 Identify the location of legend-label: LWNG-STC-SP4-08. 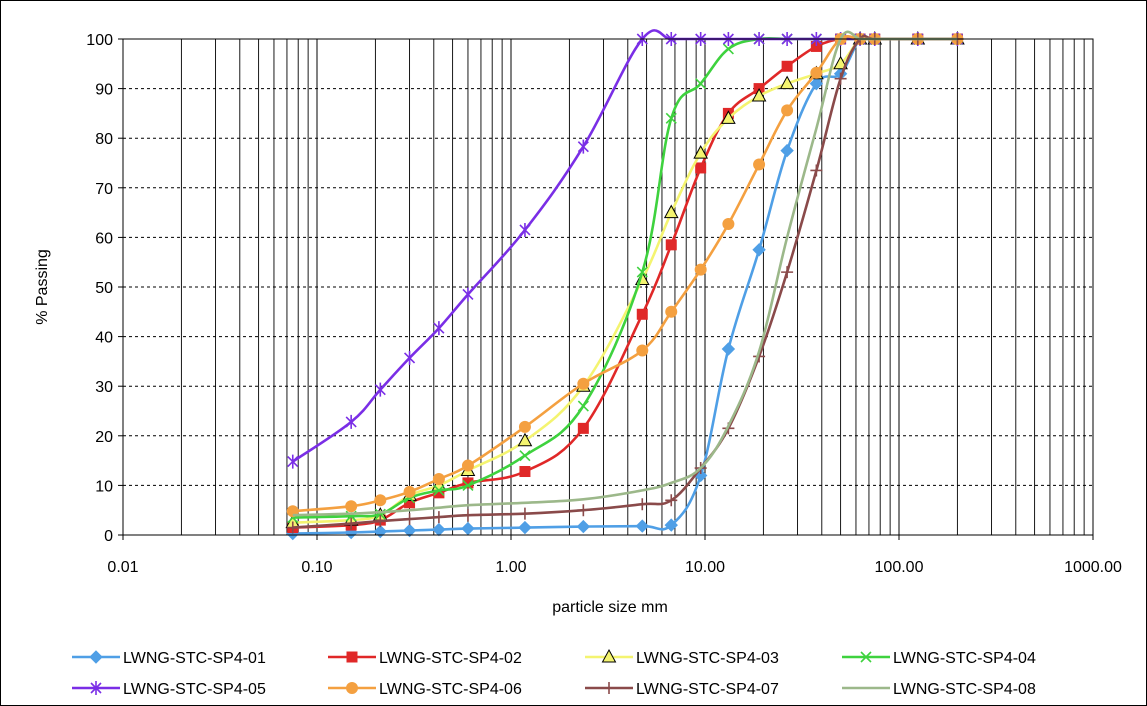
(964, 689).